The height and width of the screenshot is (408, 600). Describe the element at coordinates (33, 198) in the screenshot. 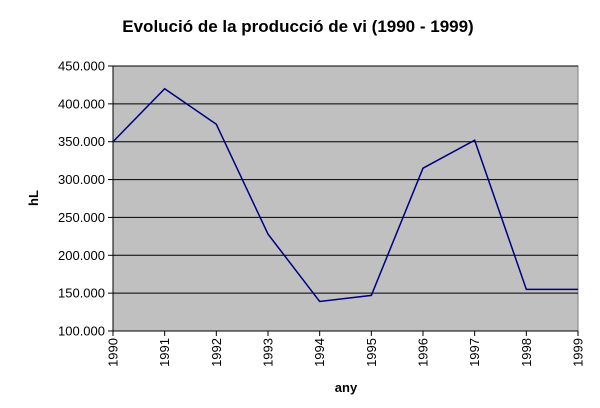

I see `y-axis-label: hL` at that location.